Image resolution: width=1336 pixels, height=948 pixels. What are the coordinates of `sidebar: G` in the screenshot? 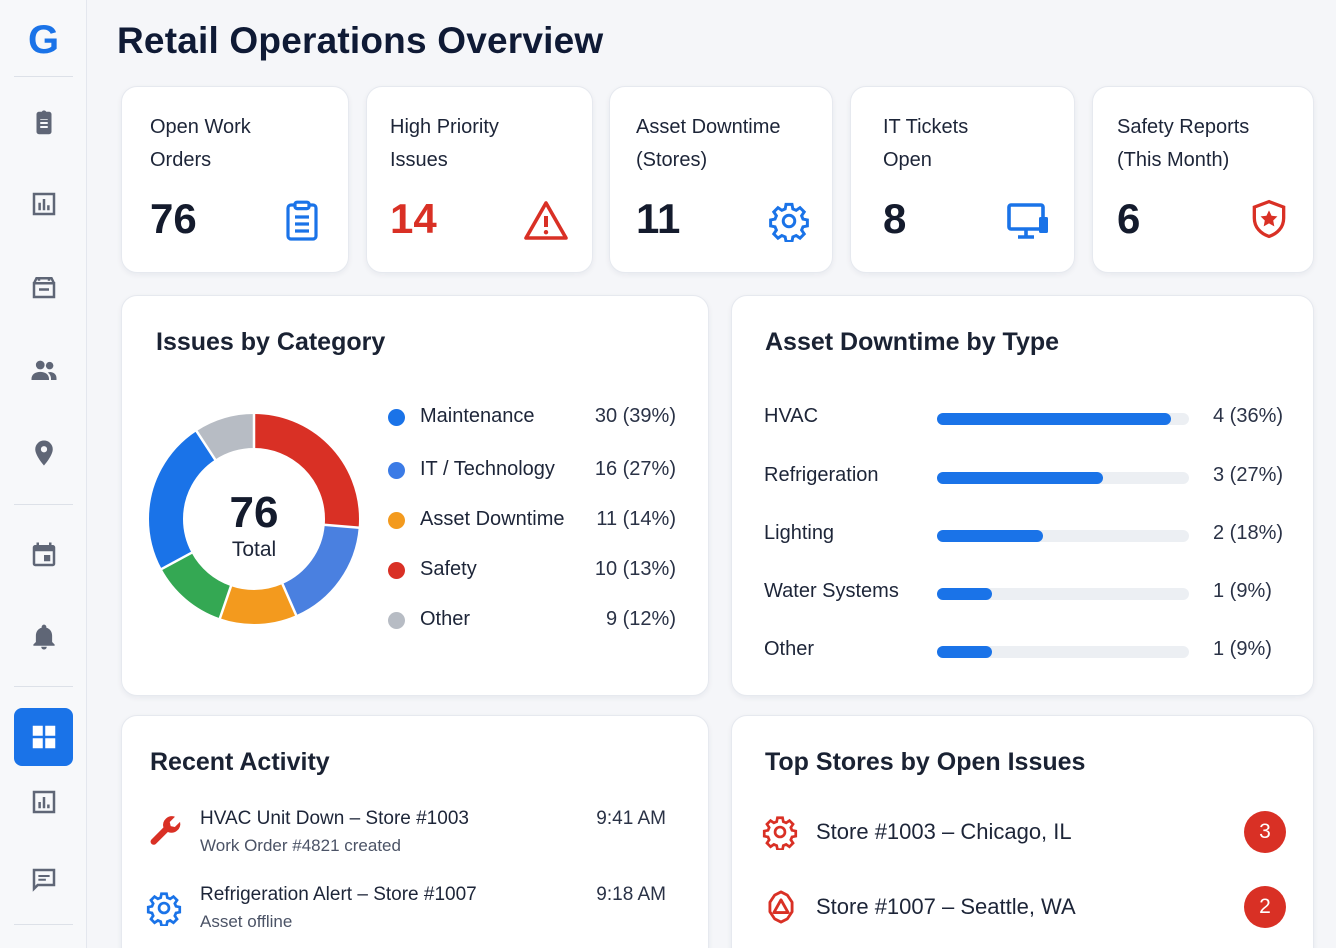 It's located at (43, 474).